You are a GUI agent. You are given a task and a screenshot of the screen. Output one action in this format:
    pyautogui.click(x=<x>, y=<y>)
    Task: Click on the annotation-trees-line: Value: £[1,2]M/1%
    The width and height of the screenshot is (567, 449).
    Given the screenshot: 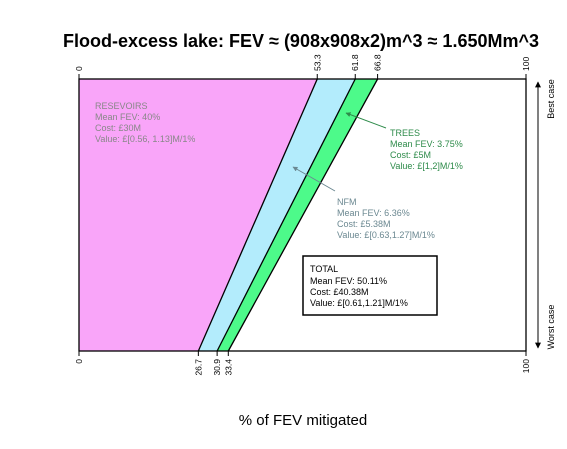 What is the action you would take?
    pyautogui.click(x=426, y=166)
    